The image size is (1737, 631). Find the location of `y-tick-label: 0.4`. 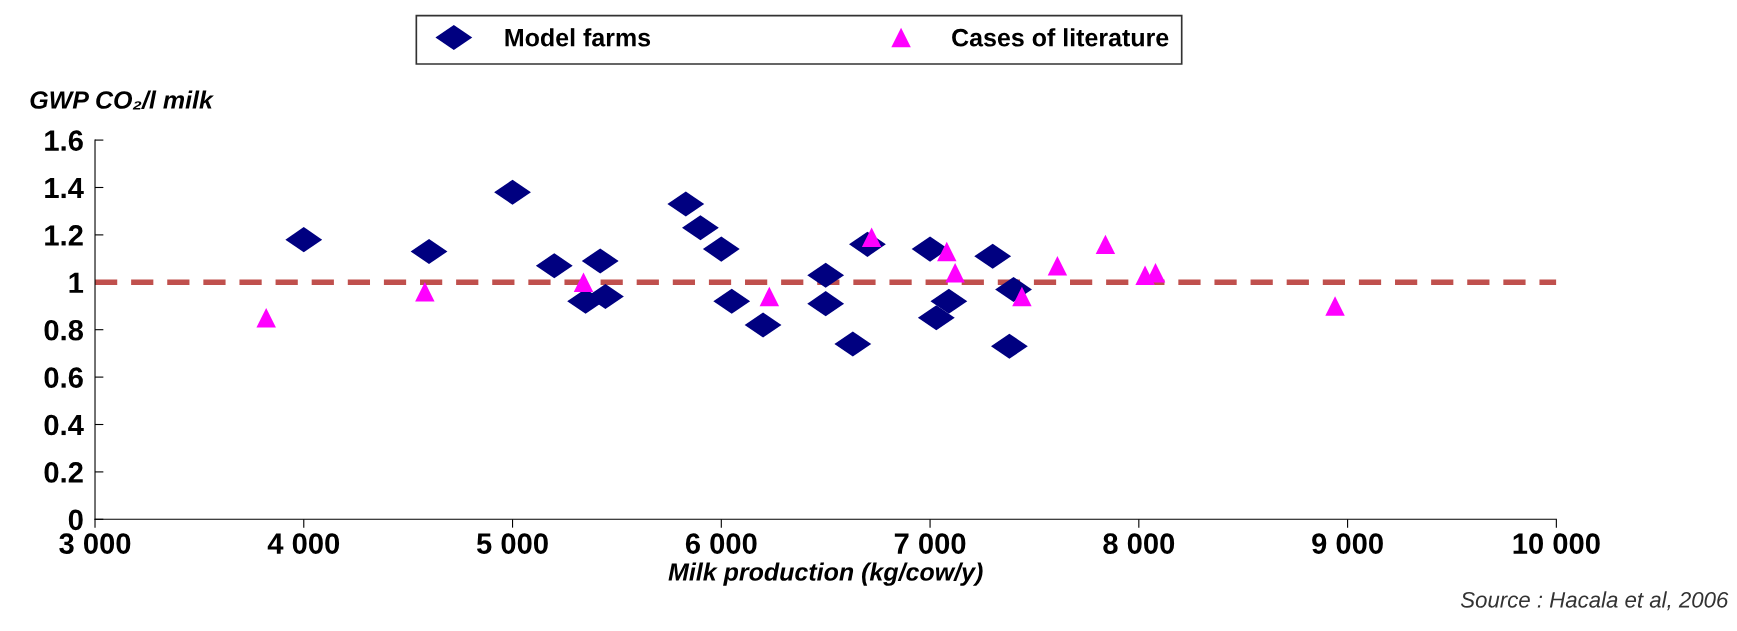

y-tick-label: 0.4 is located at coordinates (64, 425).